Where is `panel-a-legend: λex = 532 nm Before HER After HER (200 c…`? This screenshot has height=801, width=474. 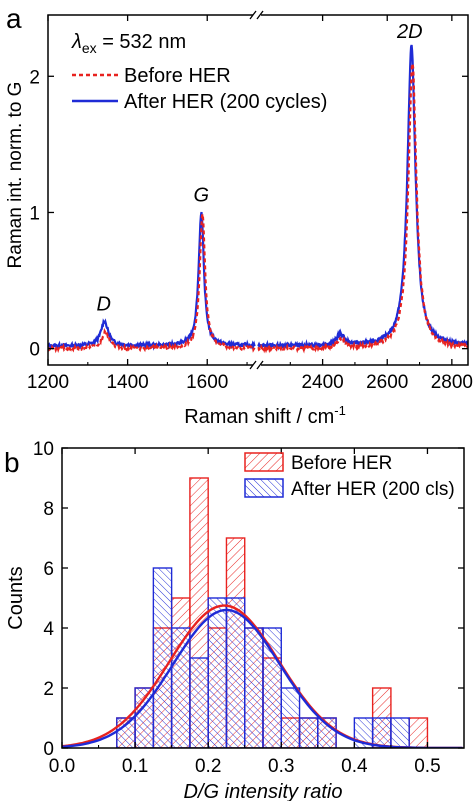
panel-a-legend: λex = 532 nm Before HER After HER (200 c… is located at coordinates (199, 72).